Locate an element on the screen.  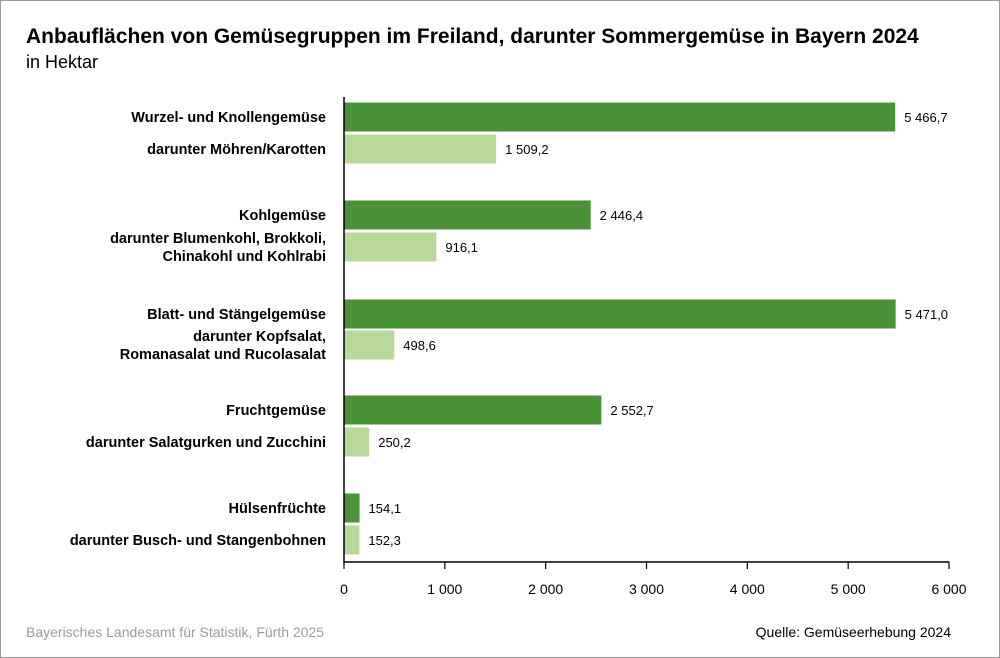
x-tick-label: 4 000 is located at coordinates (747, 589).